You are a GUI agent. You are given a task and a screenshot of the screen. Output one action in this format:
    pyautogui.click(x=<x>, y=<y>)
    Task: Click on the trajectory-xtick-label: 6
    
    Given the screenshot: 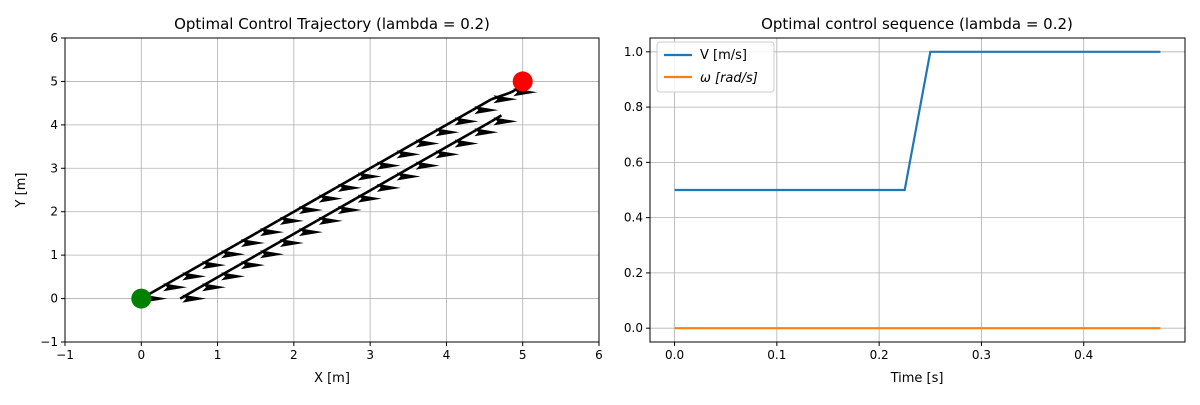 What is the action you would take?
    pyautogui.click(x=599, y=355)
    